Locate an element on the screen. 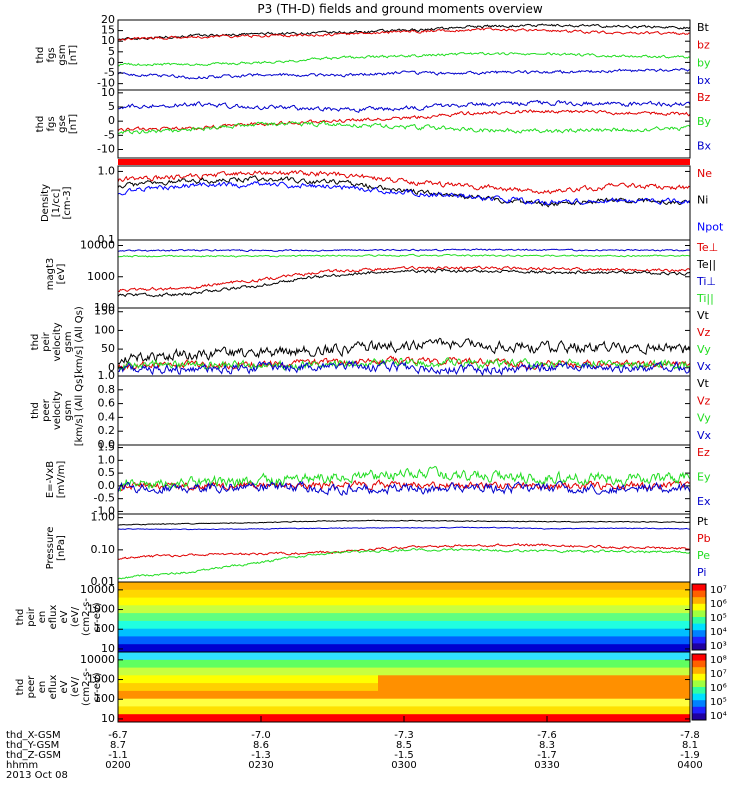 This screenshot has width=750, height=800. time-tick-label: 0200 is located at coordinates (117, 765).